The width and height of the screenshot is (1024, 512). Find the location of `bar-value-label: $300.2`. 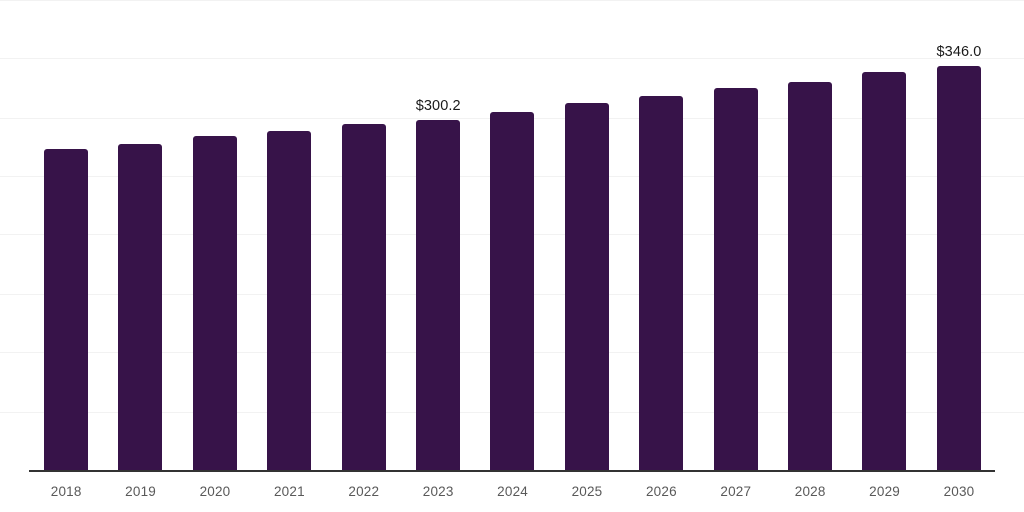

bar-value-label: $300.2 is located at coordinates (438, 105).